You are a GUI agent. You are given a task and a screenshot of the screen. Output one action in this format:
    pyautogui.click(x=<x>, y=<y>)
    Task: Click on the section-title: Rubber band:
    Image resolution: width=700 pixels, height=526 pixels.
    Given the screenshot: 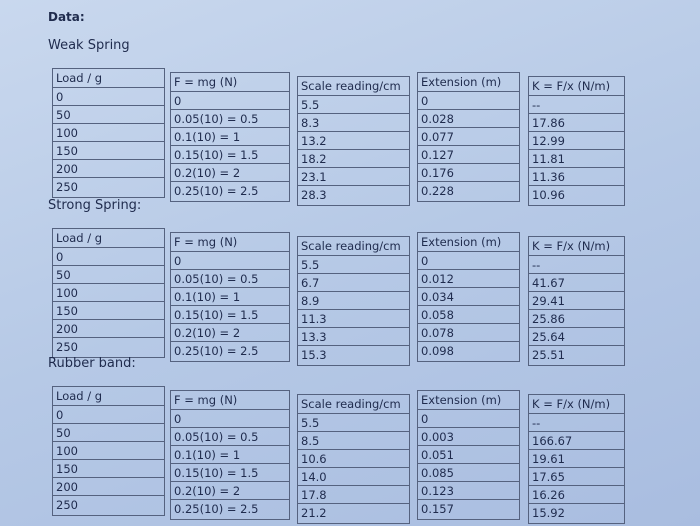 What is the action you would take?
    pyautogui.click(x=92, y=363)
    